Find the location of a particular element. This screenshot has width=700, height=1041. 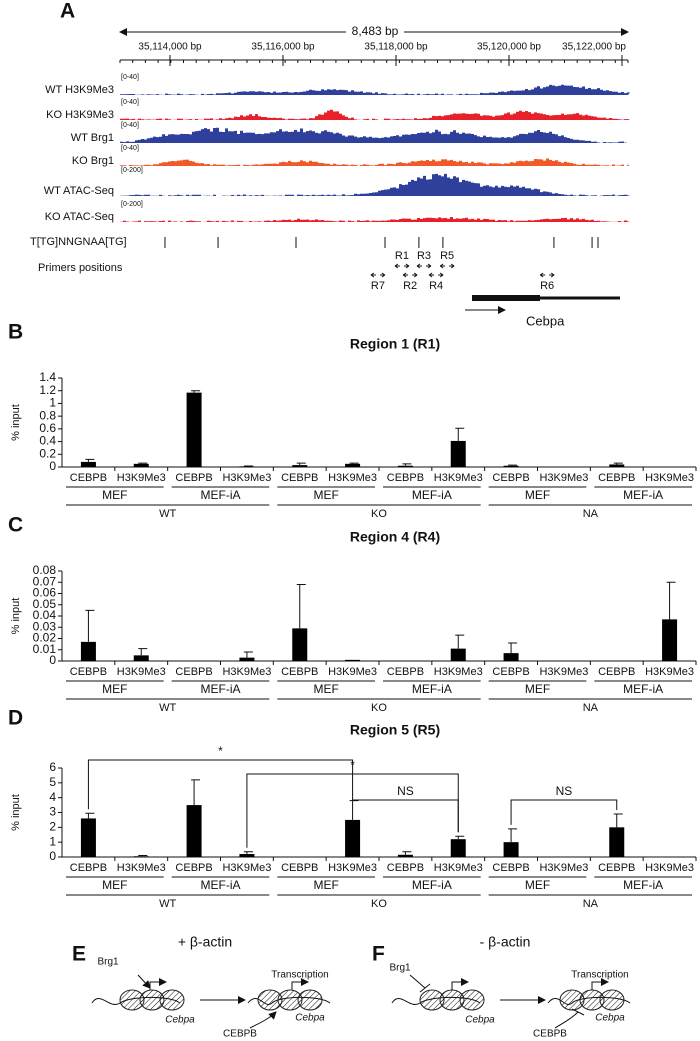

motif-label: T[TG]NNGNAA[TG] is located at coordinates (78, 242).